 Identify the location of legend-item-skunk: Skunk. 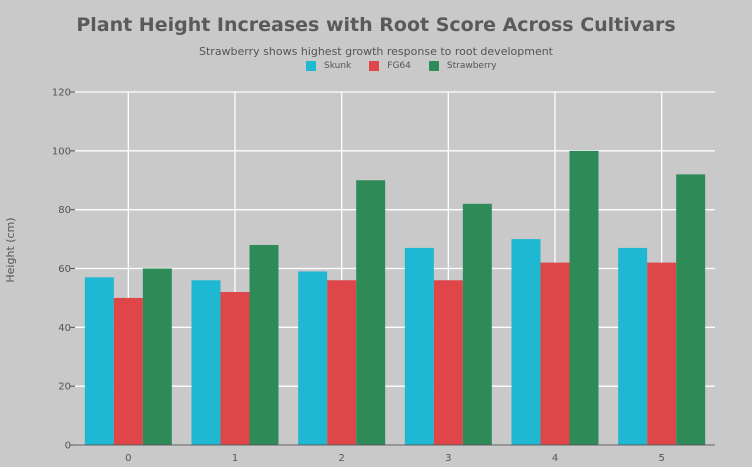
(328, 66).